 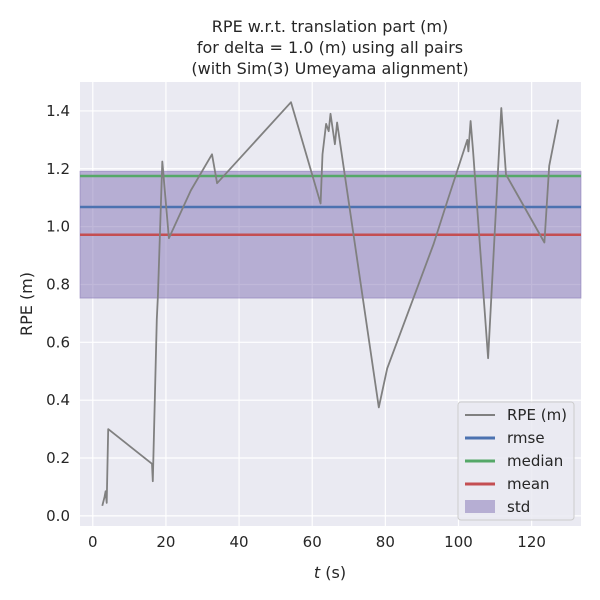 What do you see at coordinates (480, 506) in the screenshot?
I see `legend-swatch-std` at bounding box center [480, 506].